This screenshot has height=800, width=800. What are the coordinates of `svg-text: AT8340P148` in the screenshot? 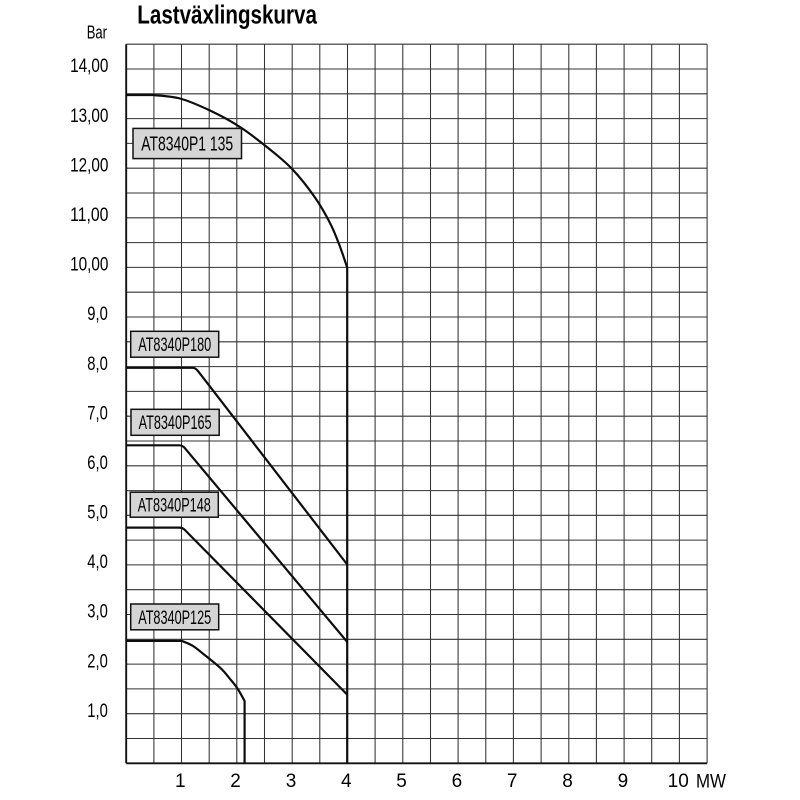 It's located at (174, 506).